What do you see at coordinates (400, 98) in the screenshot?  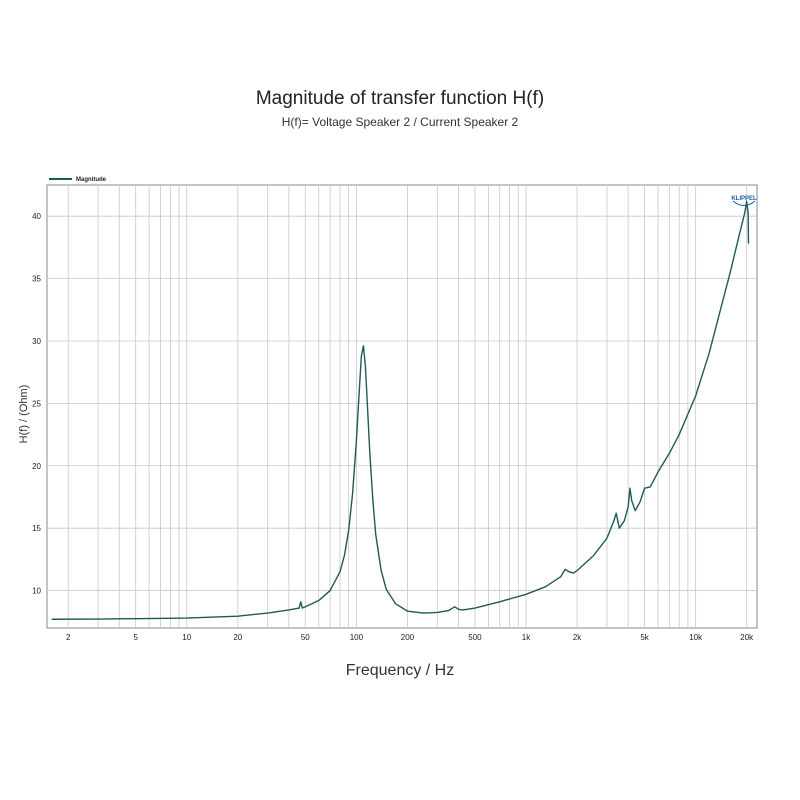 I see `chart-title: Magnitude of transfer function H(f)` at bounding box center [400, 98].